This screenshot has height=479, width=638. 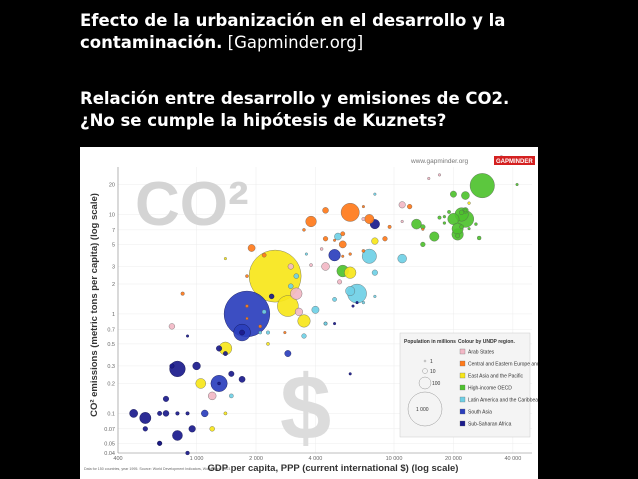 What do you see at coordinates (111, 345) in the screenshot?
I see `y-tick-label: 0.5` at bounding box center [111, 345].